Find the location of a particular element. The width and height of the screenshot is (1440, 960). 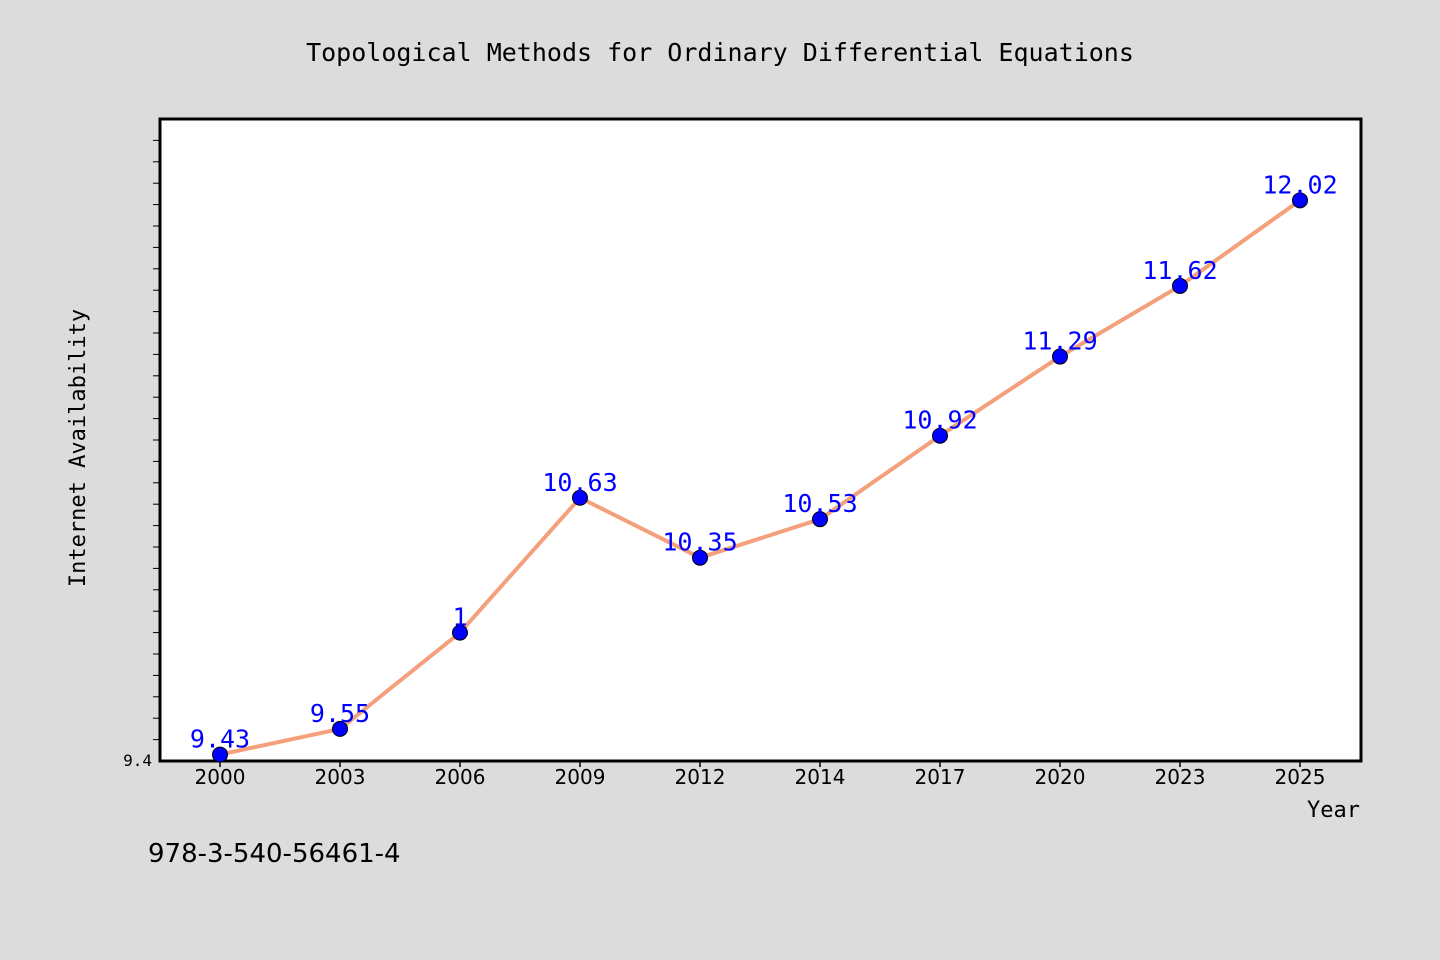

y-axis-ticks: 9.4 is located at coordinates (141, 454).